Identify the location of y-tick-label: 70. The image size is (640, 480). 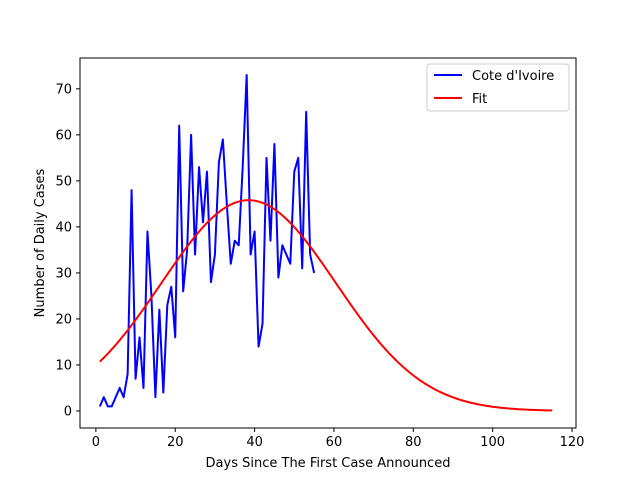
(63, 89).